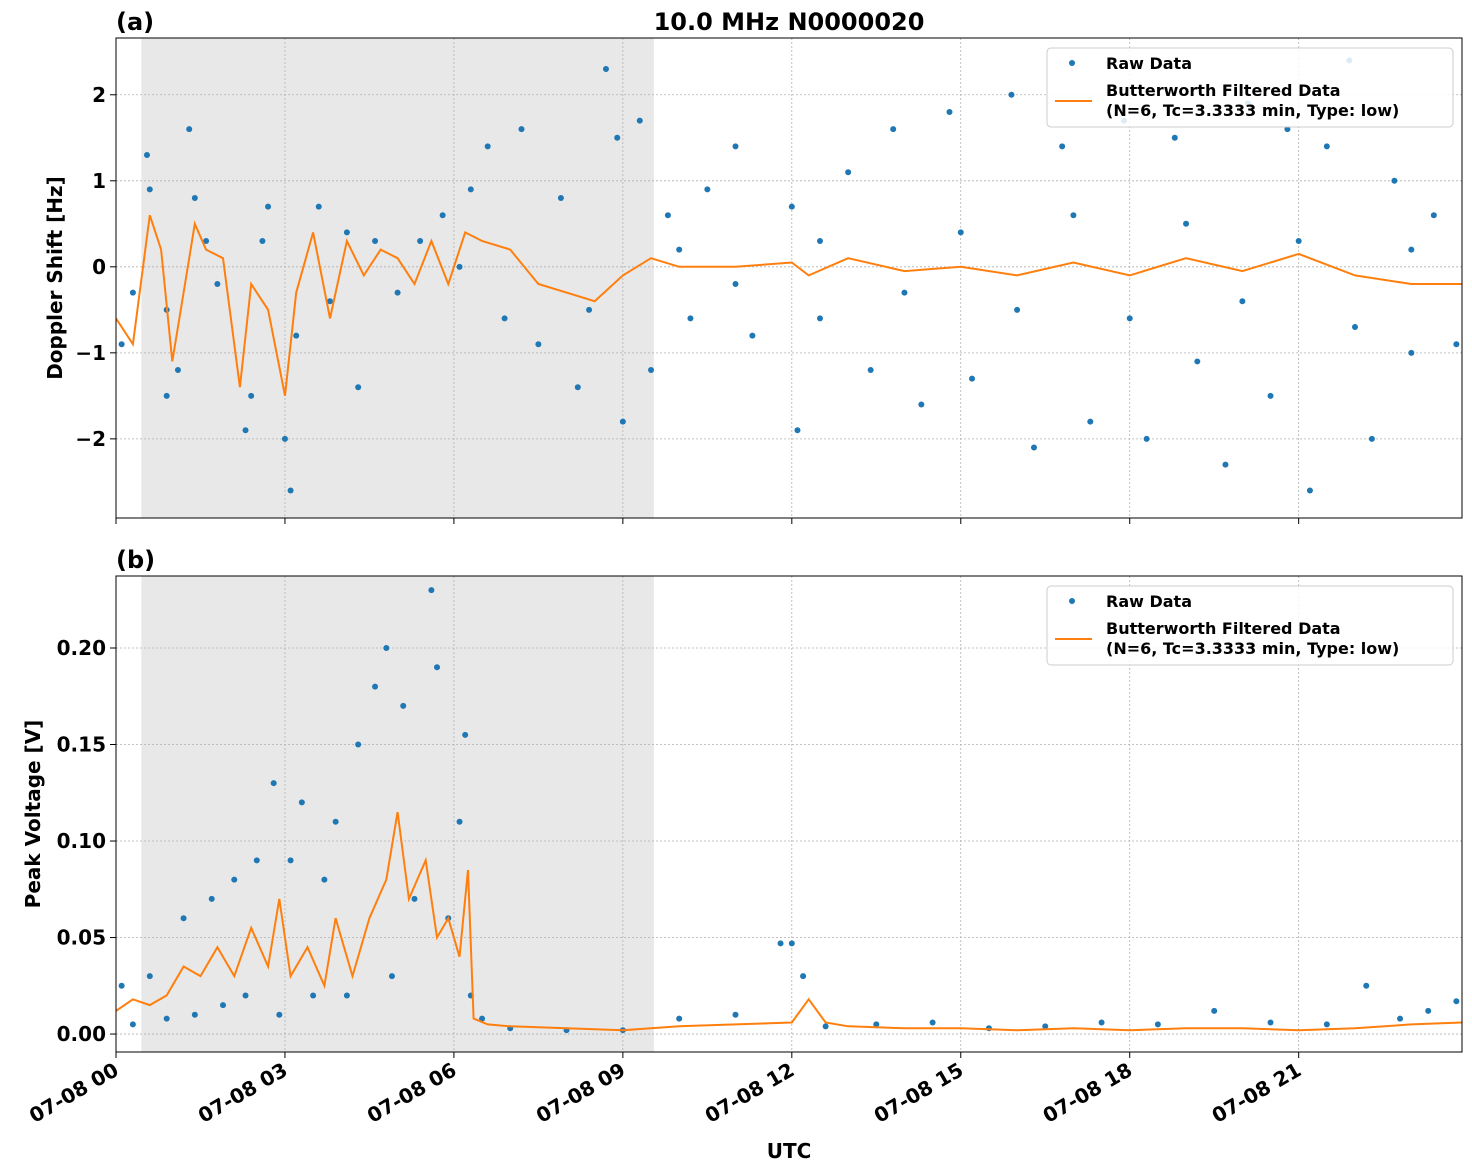  I want to click on y-tick-label: 0.00, so click(81, 1034).